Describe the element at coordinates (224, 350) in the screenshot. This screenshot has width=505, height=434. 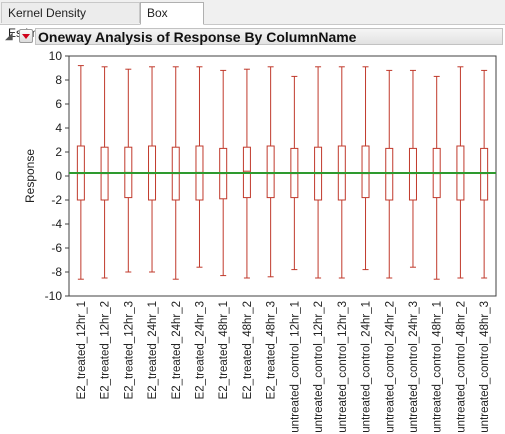
I see `x-tick-label: E2_treated_48hr_1` at that location.